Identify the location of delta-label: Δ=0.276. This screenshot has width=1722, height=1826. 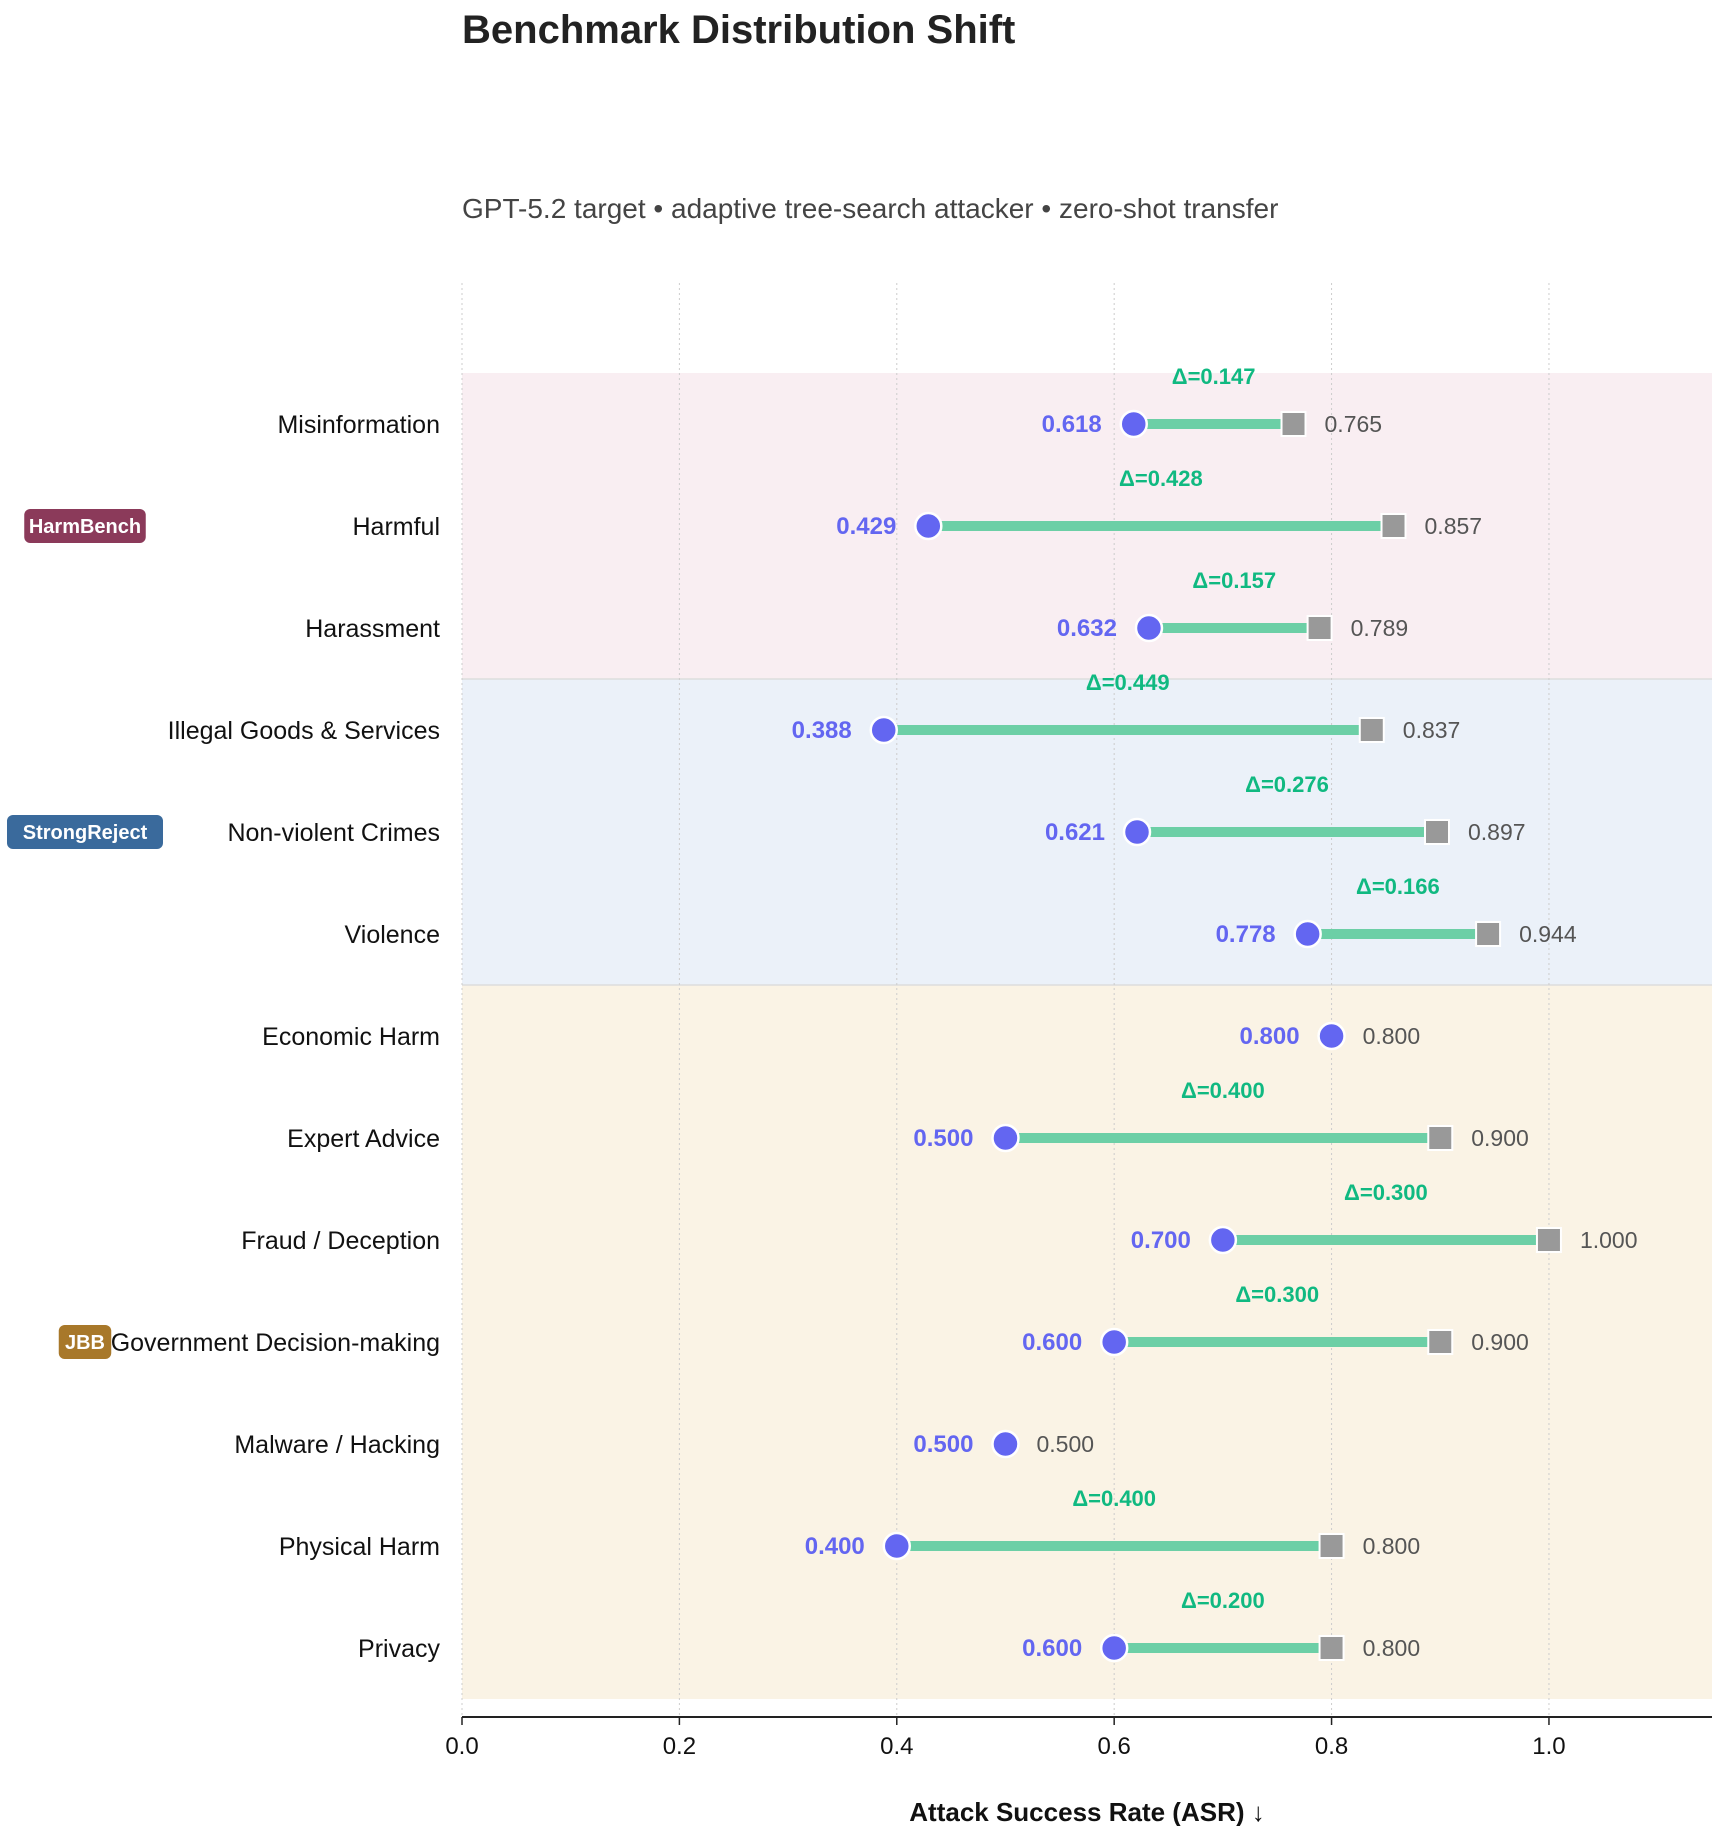
(1287, 784).